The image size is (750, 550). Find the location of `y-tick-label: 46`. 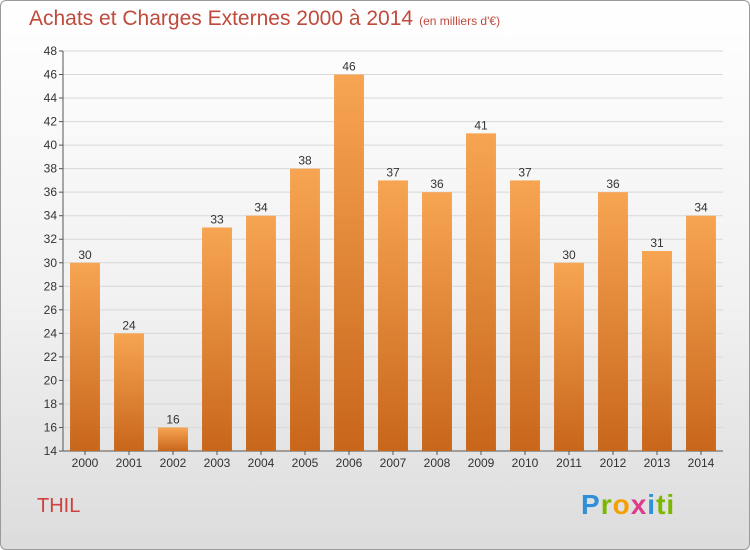

y-tick-label: 46 is located at coordinates (51, 75).